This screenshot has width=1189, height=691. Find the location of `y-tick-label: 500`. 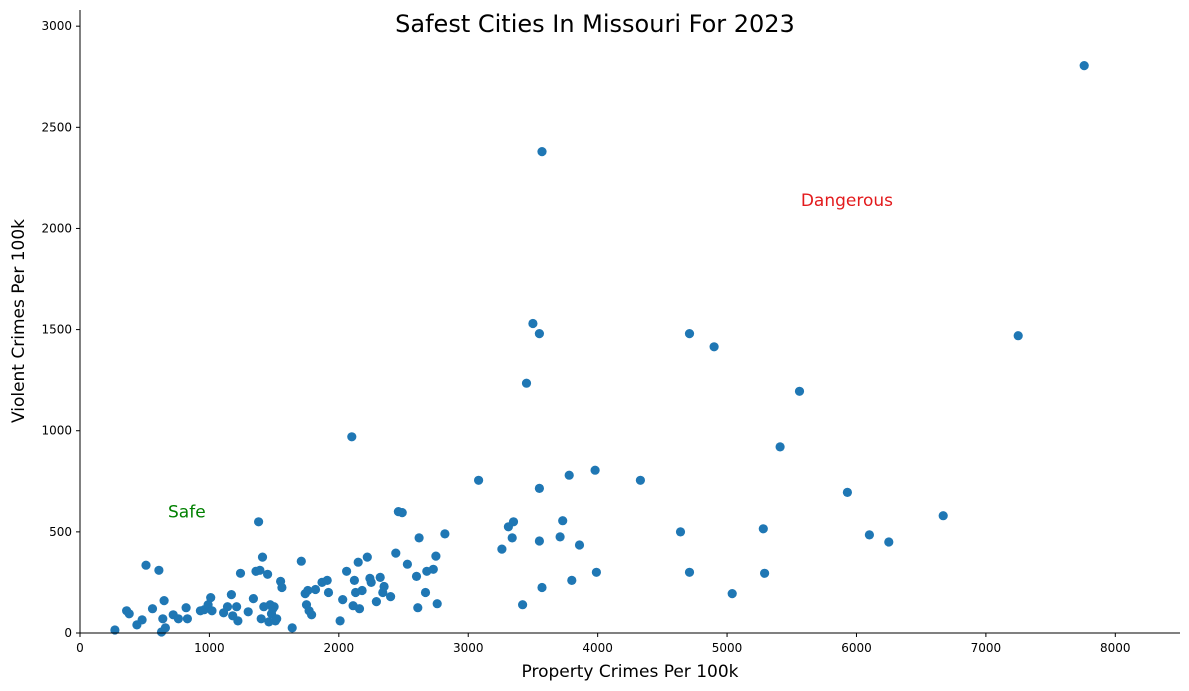

y-tick-label: 500 is located at coordinates (60, 532).